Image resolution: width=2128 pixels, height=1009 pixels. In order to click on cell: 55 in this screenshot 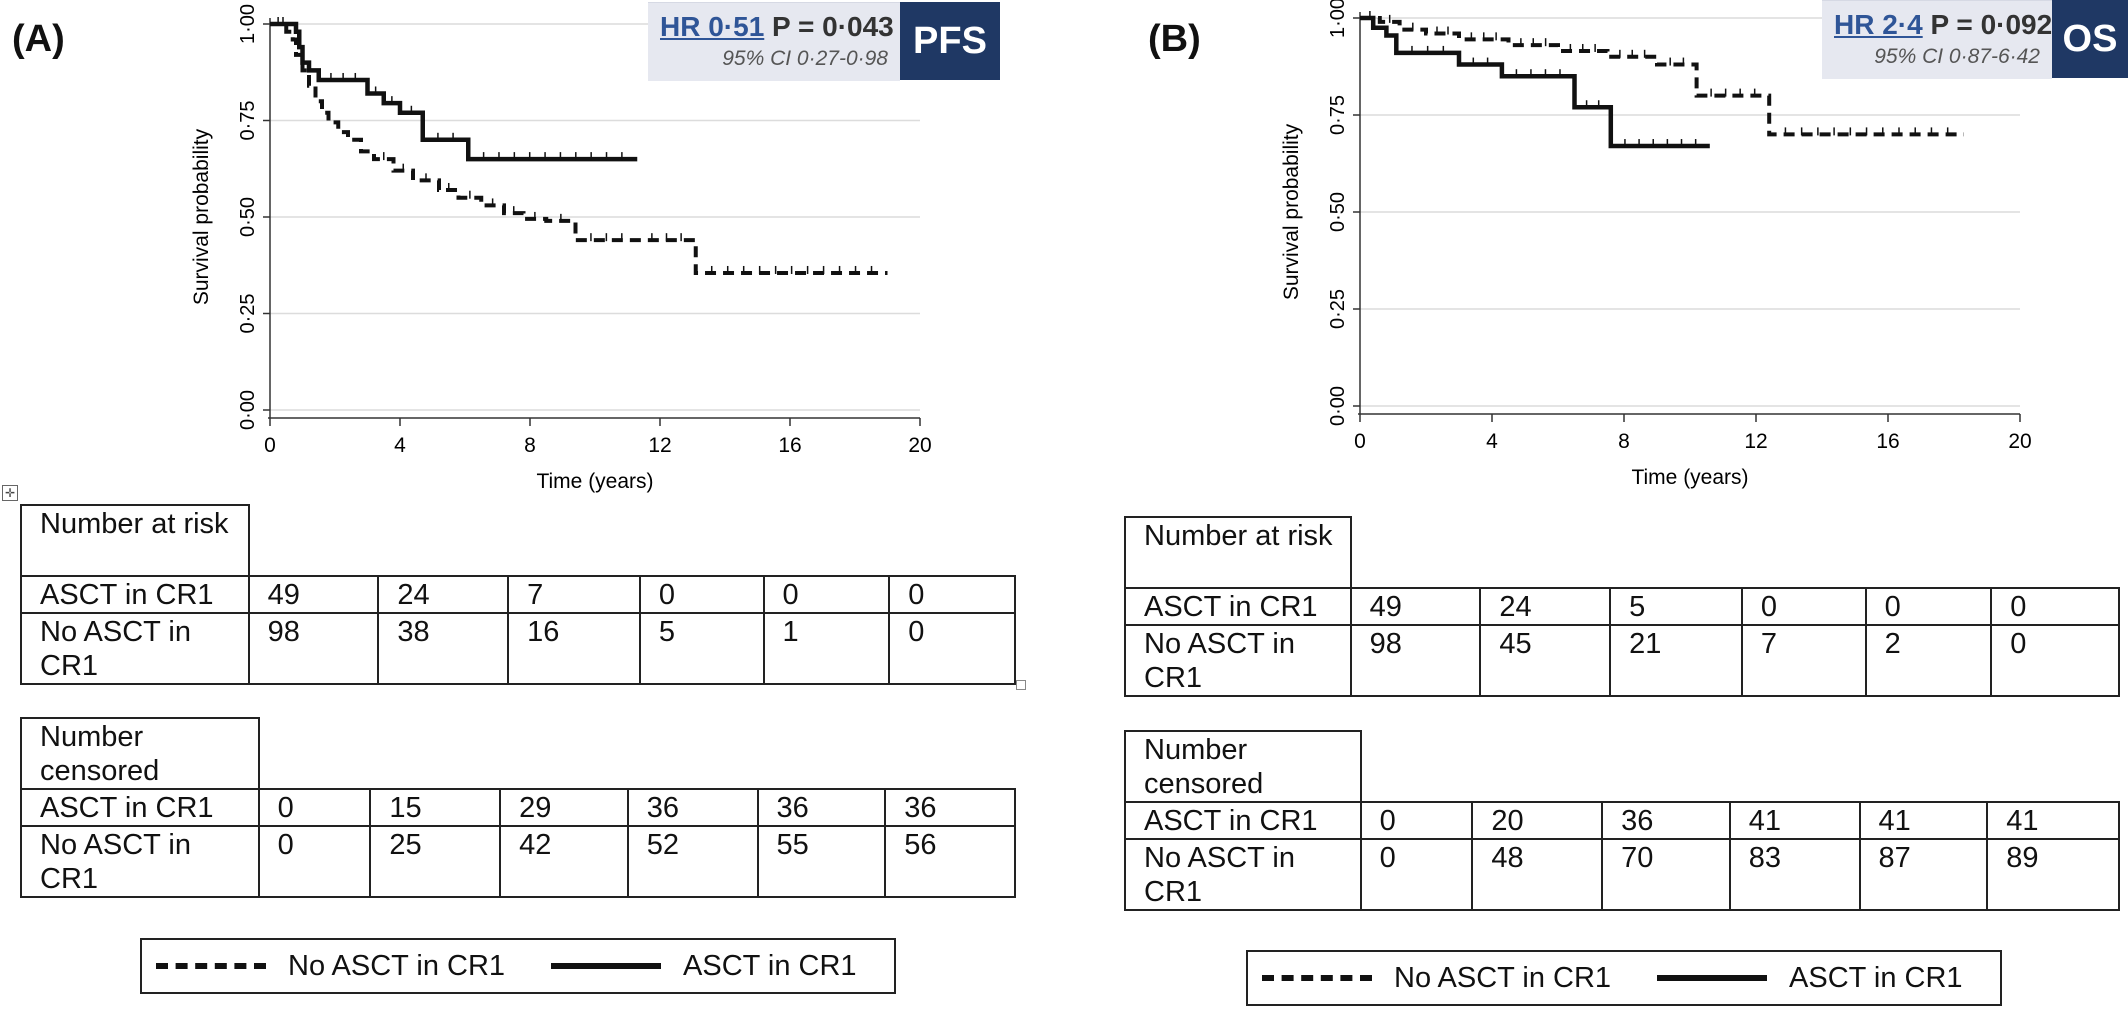, I will do `click(821, 861)`.